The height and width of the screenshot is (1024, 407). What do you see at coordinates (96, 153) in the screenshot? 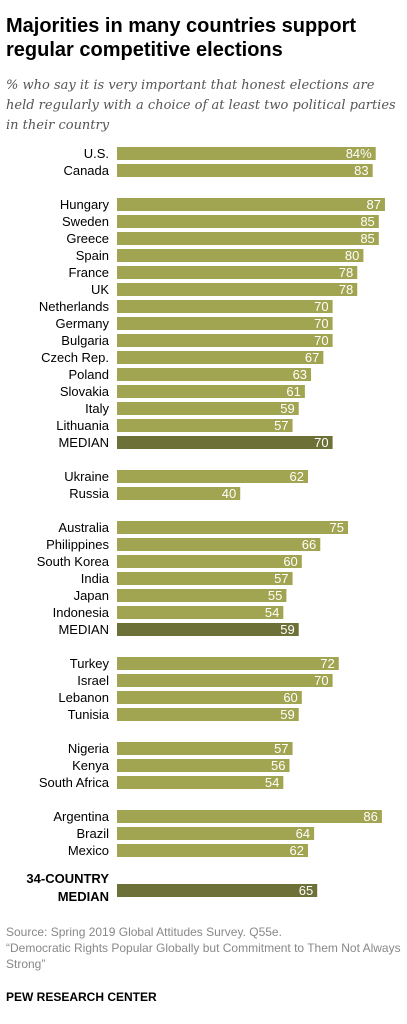
I see `category-label: U.S.` at bounding box center [96, 153].